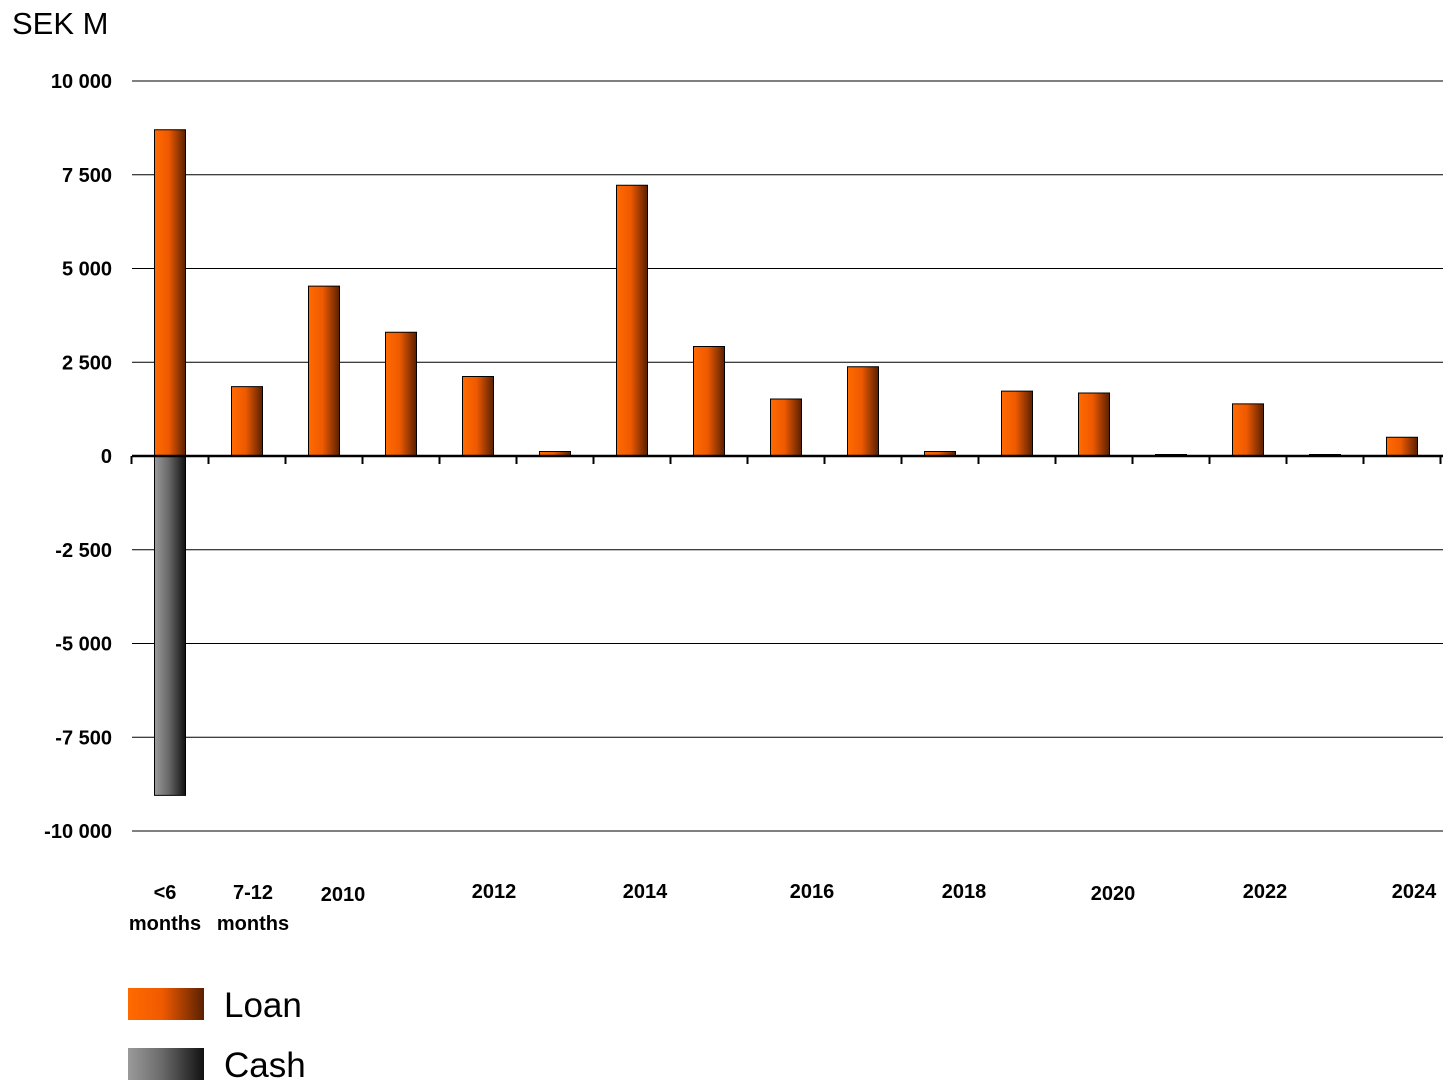 The image size is (1444, 1080). I want to click on y-tick-label: 7 500, so click(87, 176).